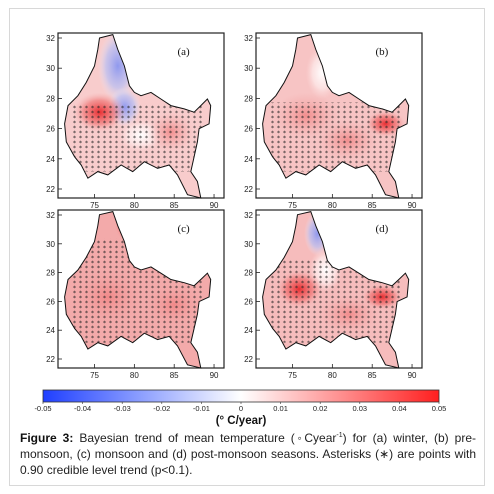  I want to click on colorbar-tick-label: -0.03, so click(122, 408).